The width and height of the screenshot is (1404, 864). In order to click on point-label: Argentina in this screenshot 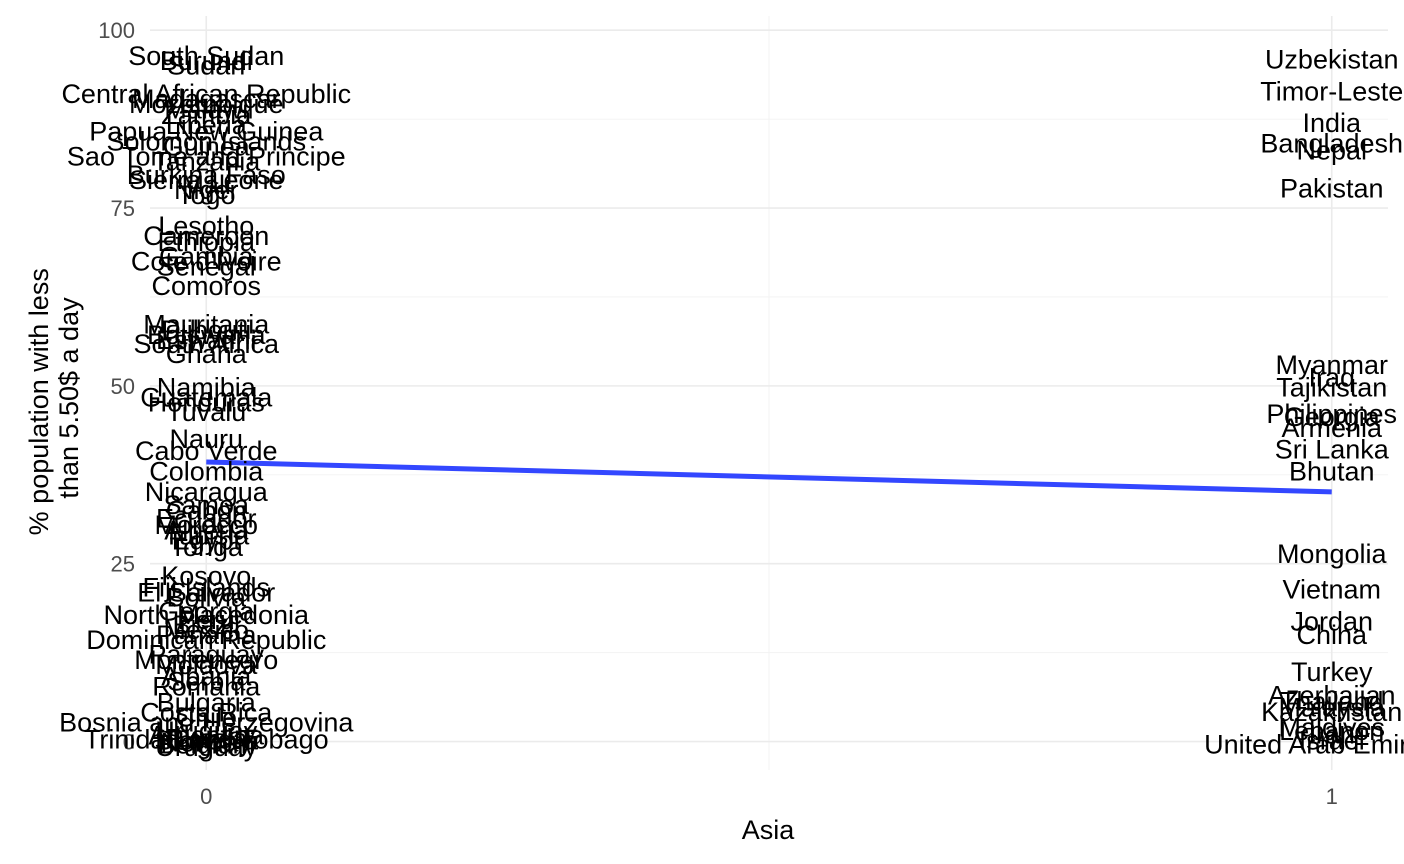, I will do `click(206, 735)`.